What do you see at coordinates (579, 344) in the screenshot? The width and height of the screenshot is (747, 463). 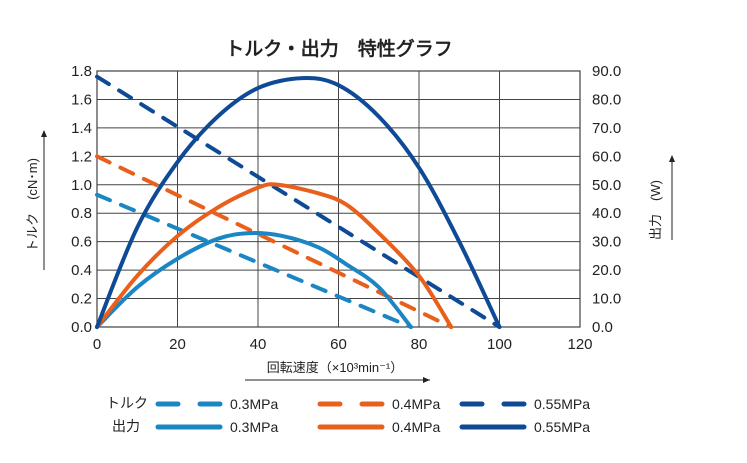 I see `x-tick: 120` at bounding box center [579, 344].